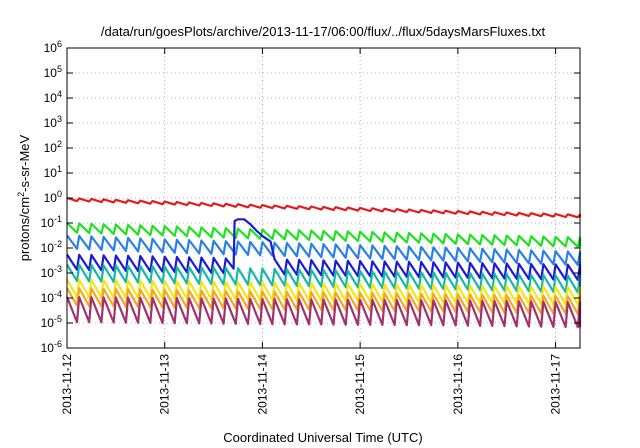 This screenshot has width=640, height=448. What do you see at coordinates (322, 437) in the screenshot?
I see `x-axis-title: Coordinated Universal Time (UTC)` at bounding box center [322, 437].